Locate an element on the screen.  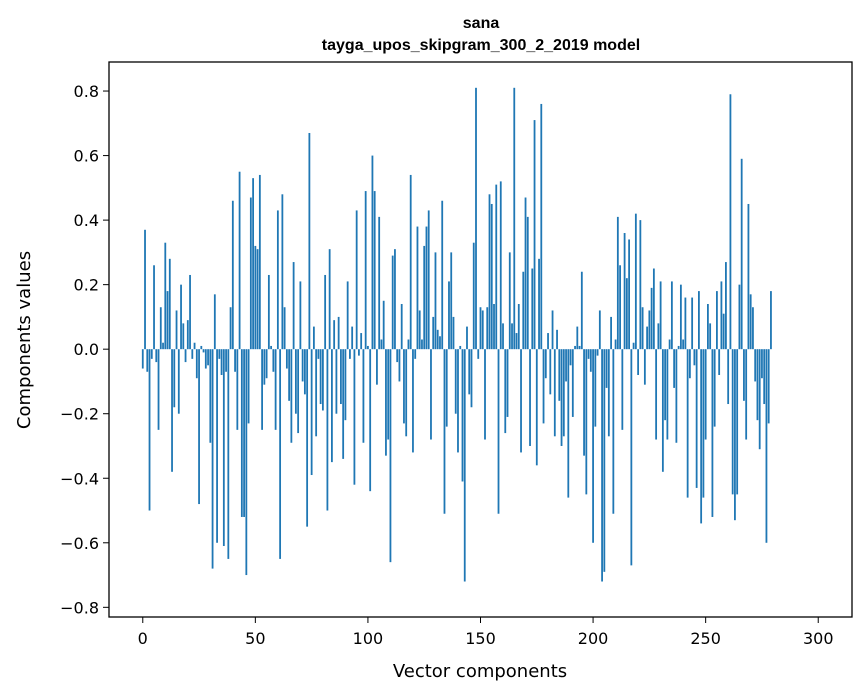
y-tick-label: 0.8 is located at coordinates (86, 91).